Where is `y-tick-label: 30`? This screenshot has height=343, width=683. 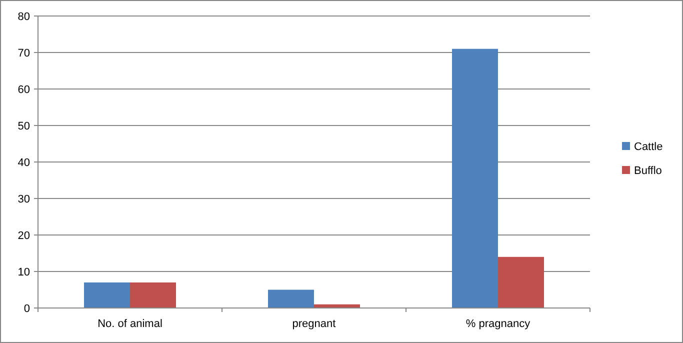
y-tick-label: 30 is located at coordinates (24, 199).